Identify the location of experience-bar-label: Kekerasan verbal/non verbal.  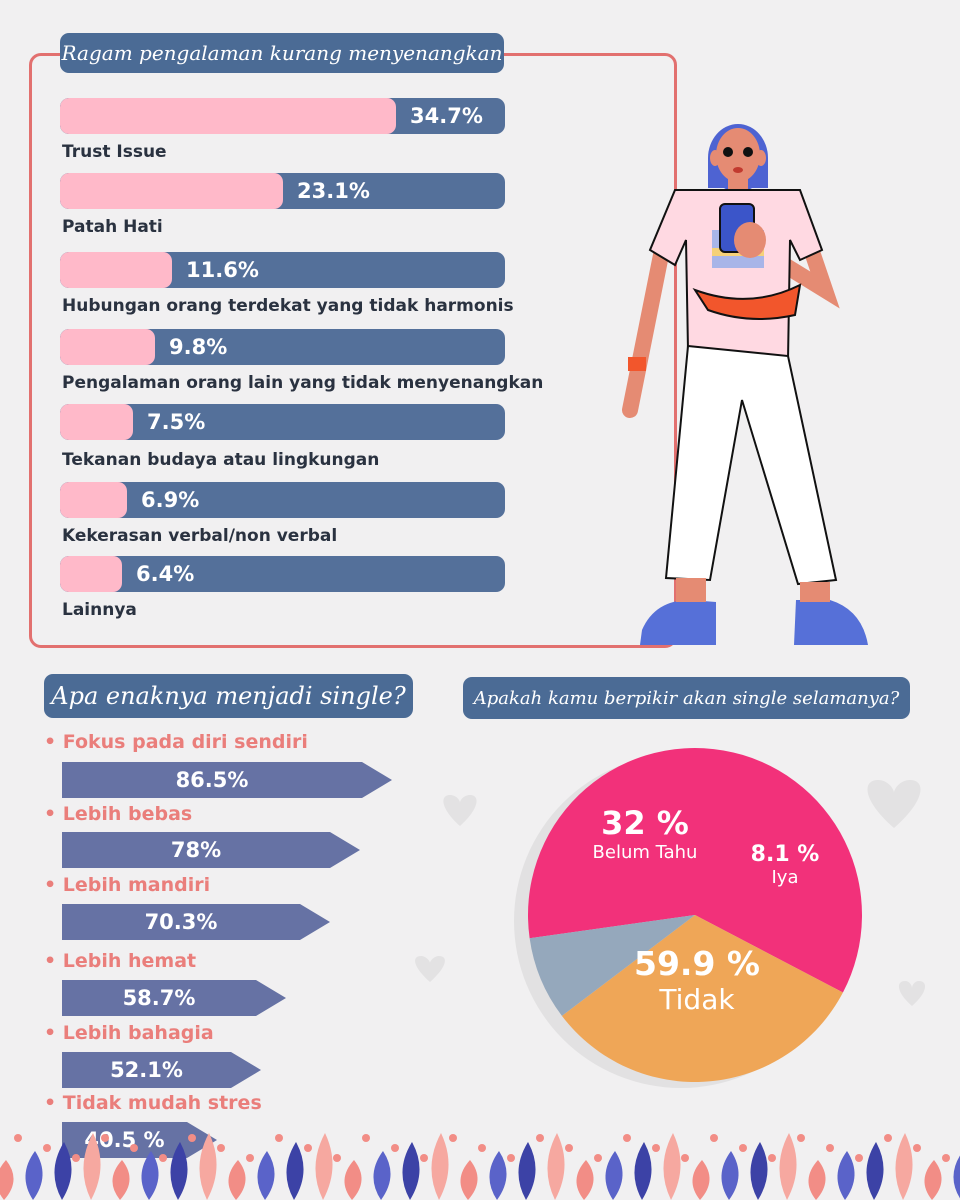
(200, 536).